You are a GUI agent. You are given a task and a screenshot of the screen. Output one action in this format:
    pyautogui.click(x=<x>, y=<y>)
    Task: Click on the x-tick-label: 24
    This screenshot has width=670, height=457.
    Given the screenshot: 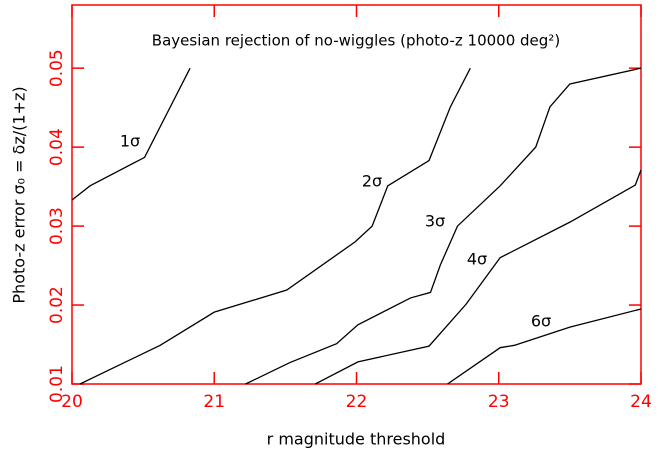 What is the action you would take?
    pyautogui.click(x=641, y=402)
    